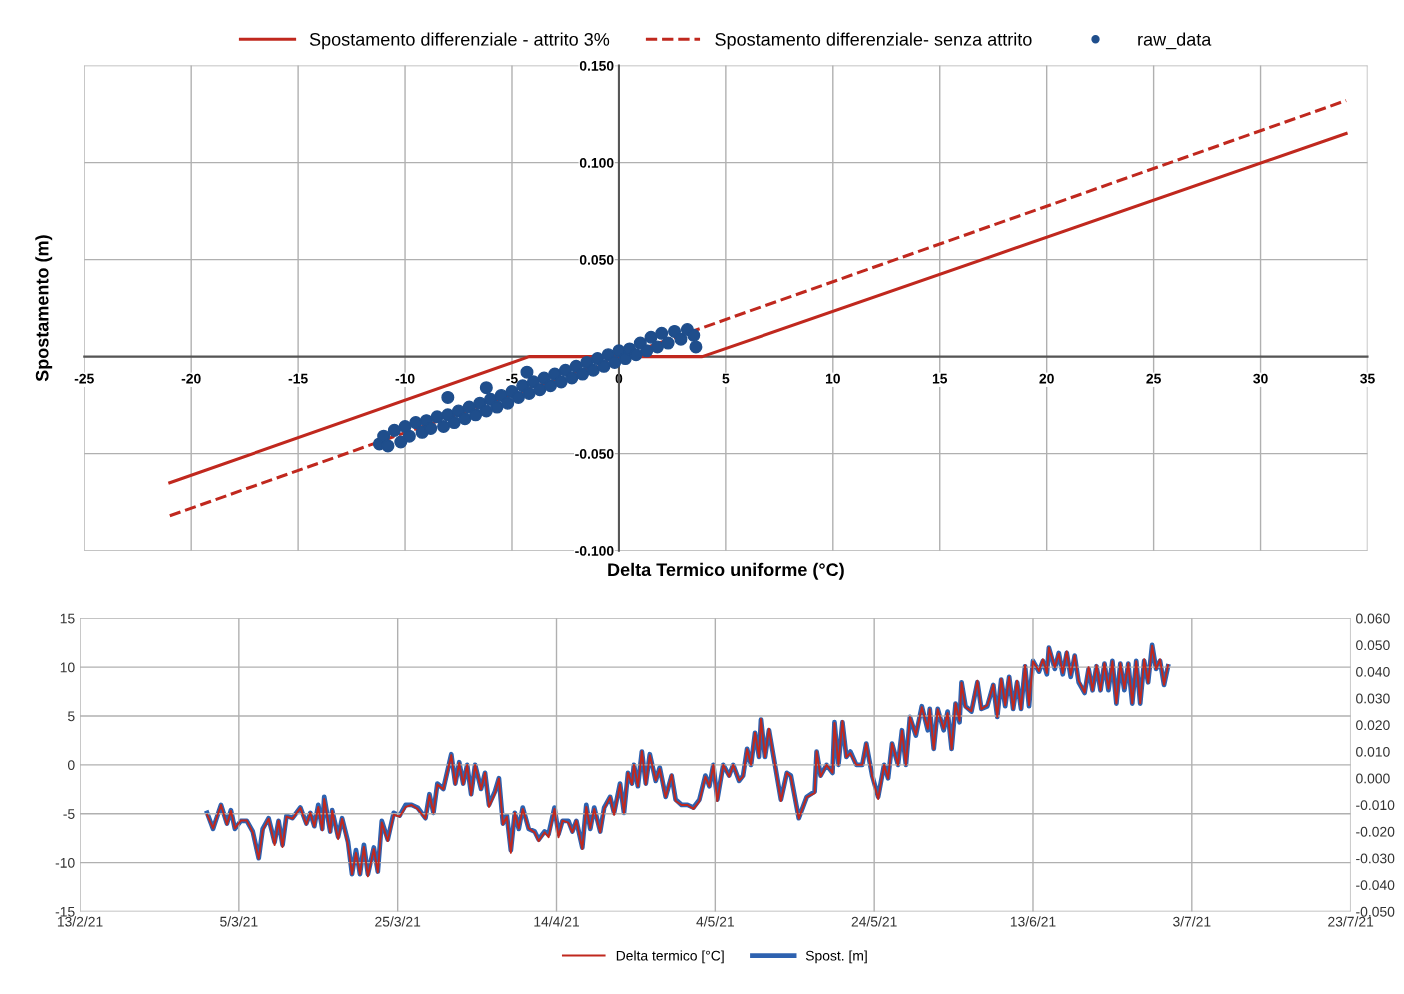 This screenshot has height=994, width=1404. What do you see at coordinates (596, 65) in the screenshot?
I see `y-tick-label: 0.150` at bounding box center [596, 65].